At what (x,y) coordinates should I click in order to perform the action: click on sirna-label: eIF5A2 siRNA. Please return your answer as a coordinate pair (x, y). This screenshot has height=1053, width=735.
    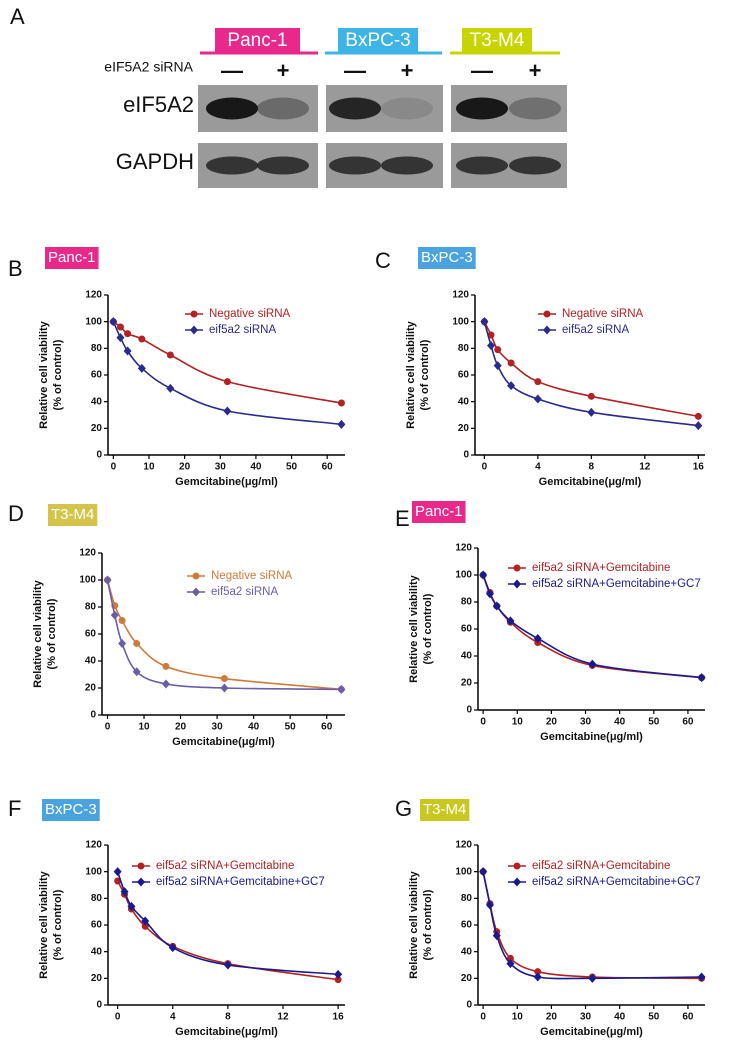
    Looking at the image, I should click on (148, 67).